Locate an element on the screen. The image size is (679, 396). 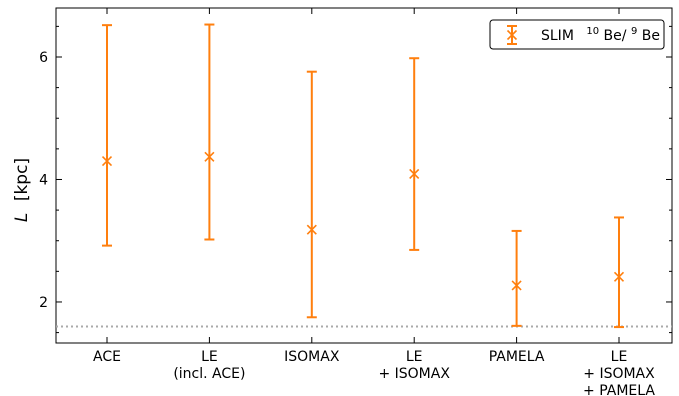
x-category-label: ACE is located at coordinates (107, 357).